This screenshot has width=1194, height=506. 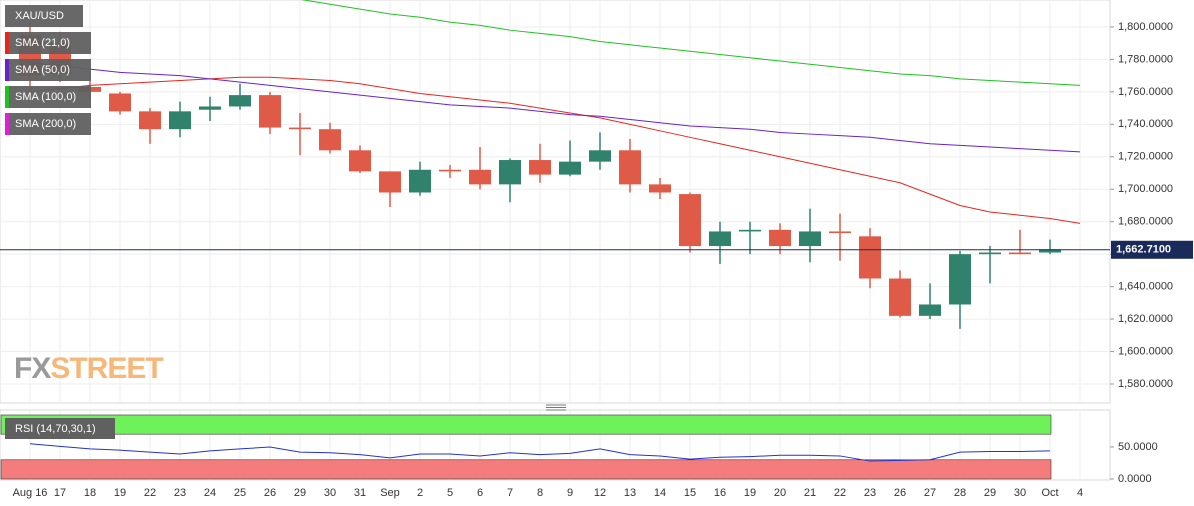 I want to click on legend-label: SMA (200,0), so click(x=45, y=124).